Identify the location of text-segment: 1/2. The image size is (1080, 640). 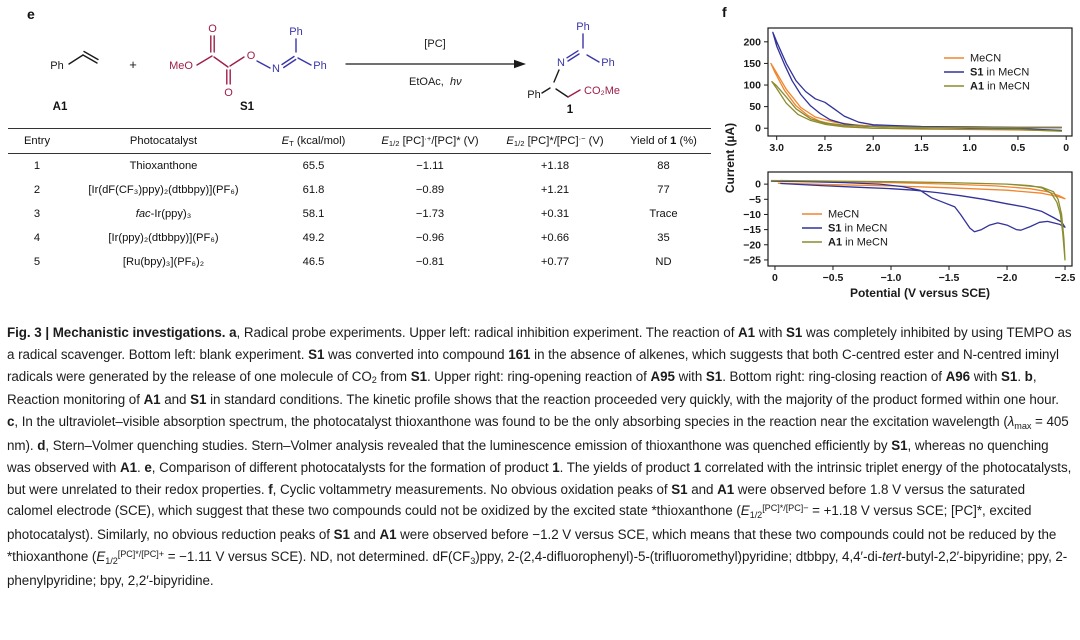
(111, 560).